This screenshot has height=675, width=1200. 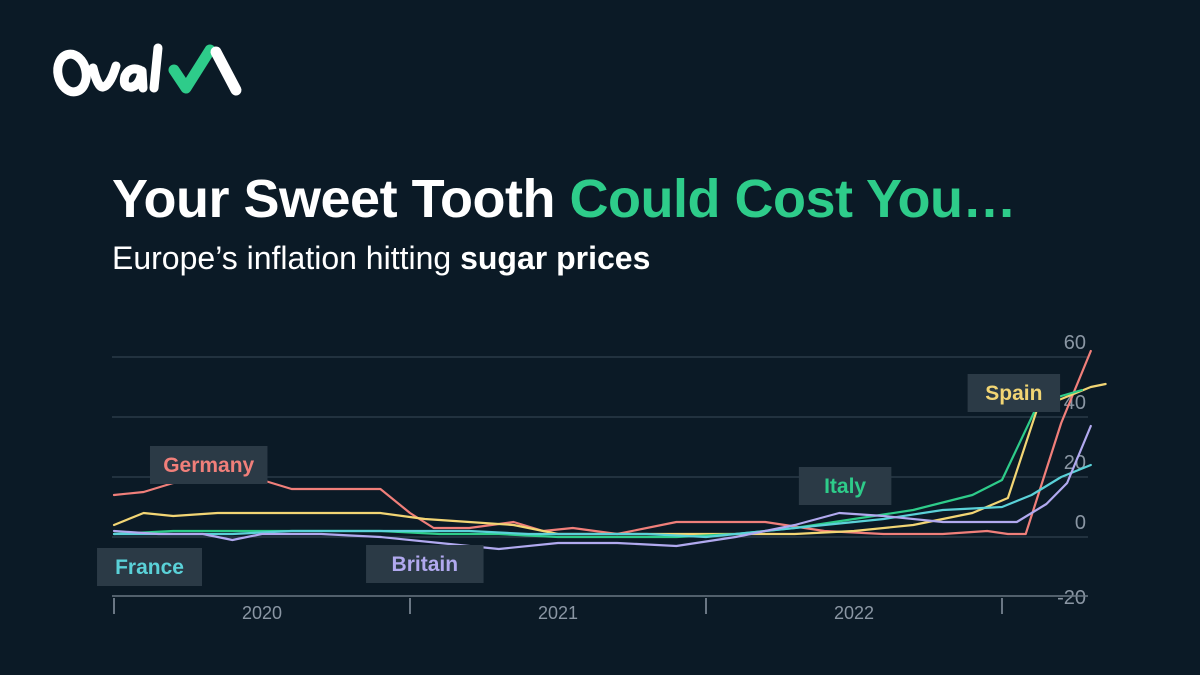 What do you see at coordinates (147, 70) in the screenshot?
I see `ovalx-logo` at bounding box center [147, 70].